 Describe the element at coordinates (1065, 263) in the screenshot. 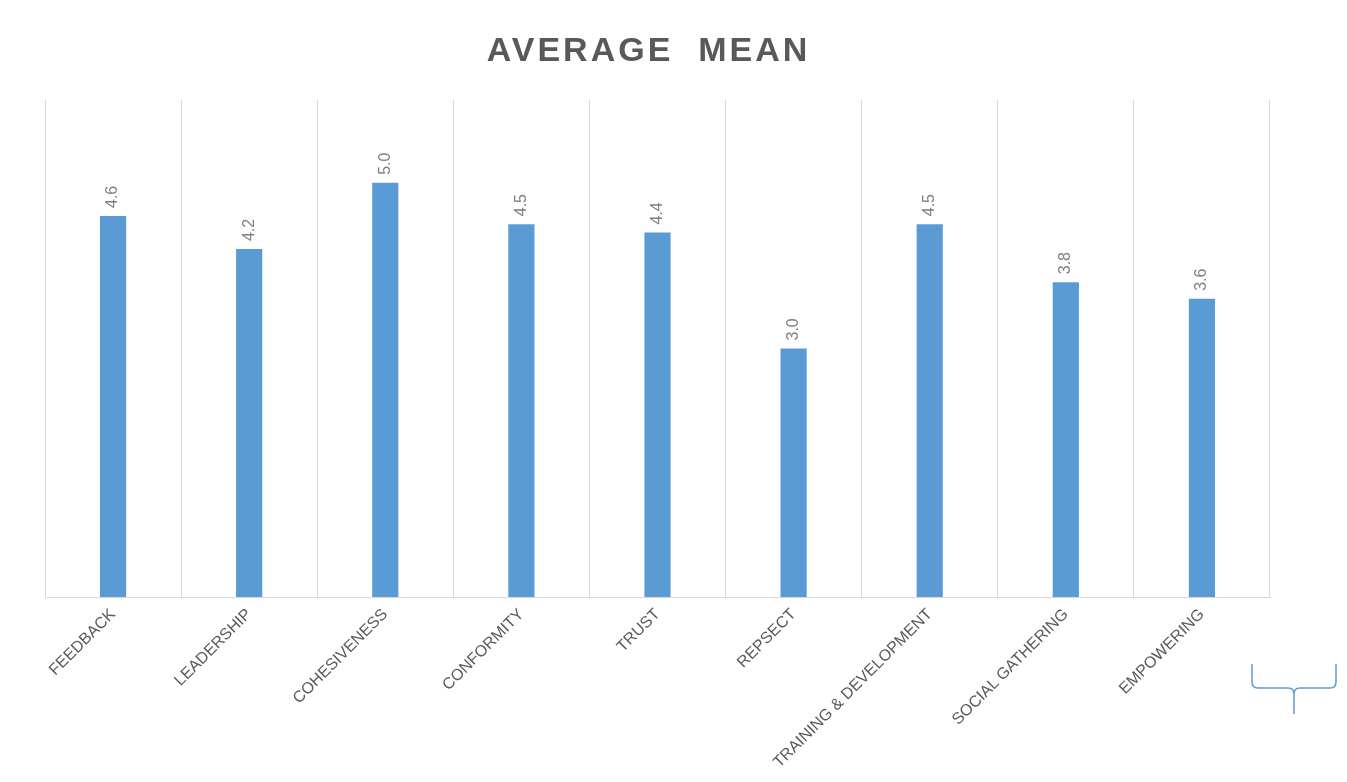

I see `data-label: 3.8` at that location.